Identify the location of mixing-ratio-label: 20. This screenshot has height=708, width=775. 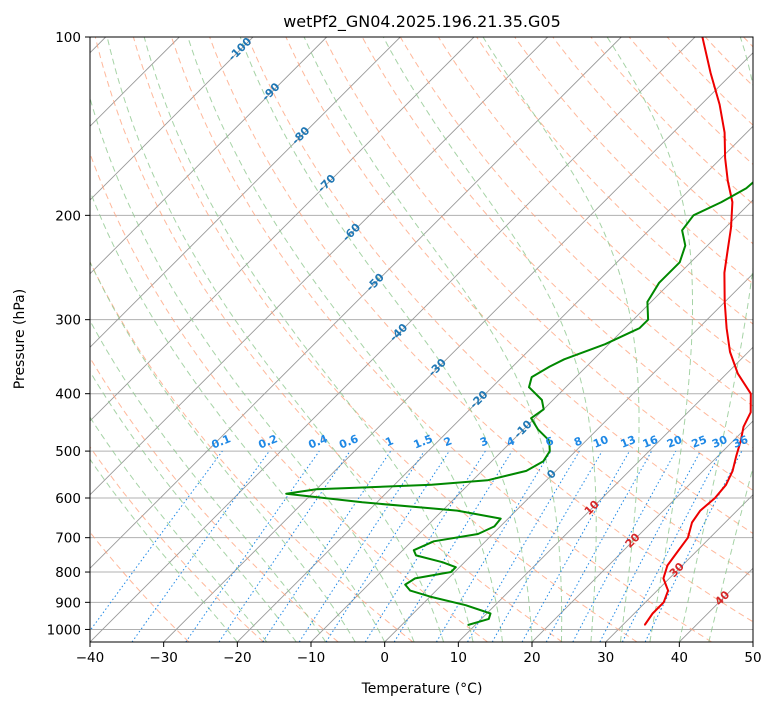
(674, 442).